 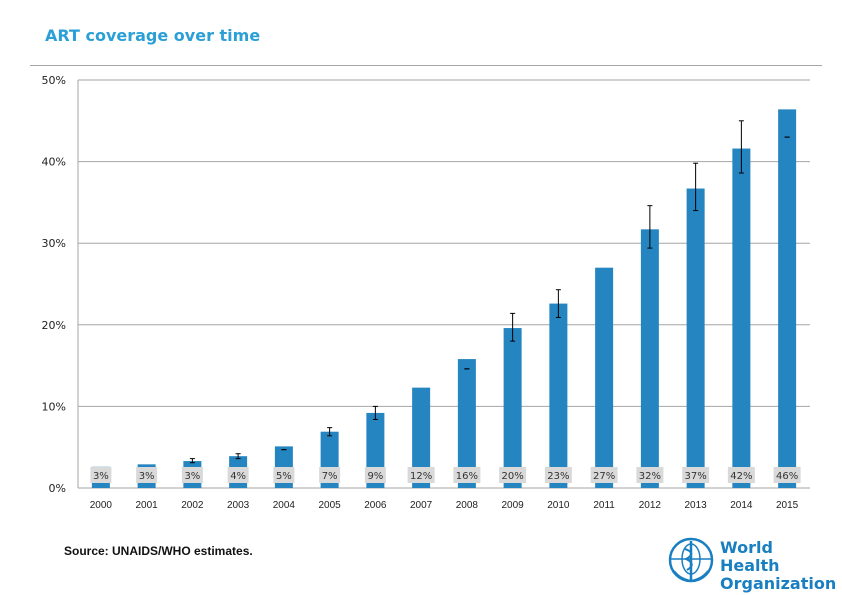 What do you see at coordinates (513, 505) in the screenshot?
I see `x-tick-label: 2009` at bounding box center [513, 505].